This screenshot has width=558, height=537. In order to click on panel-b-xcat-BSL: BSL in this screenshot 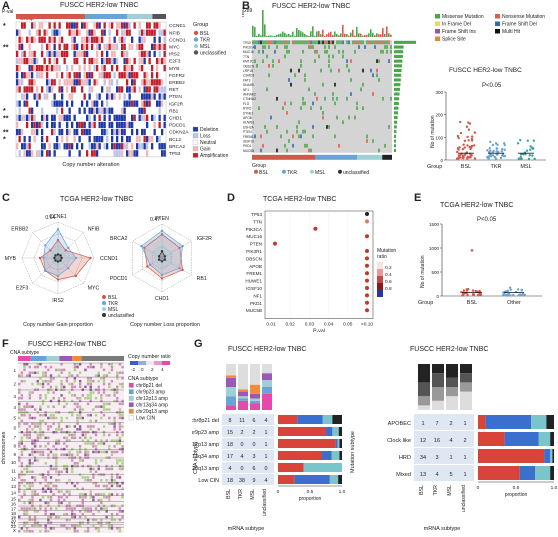, I will do `click(466, 167)`.